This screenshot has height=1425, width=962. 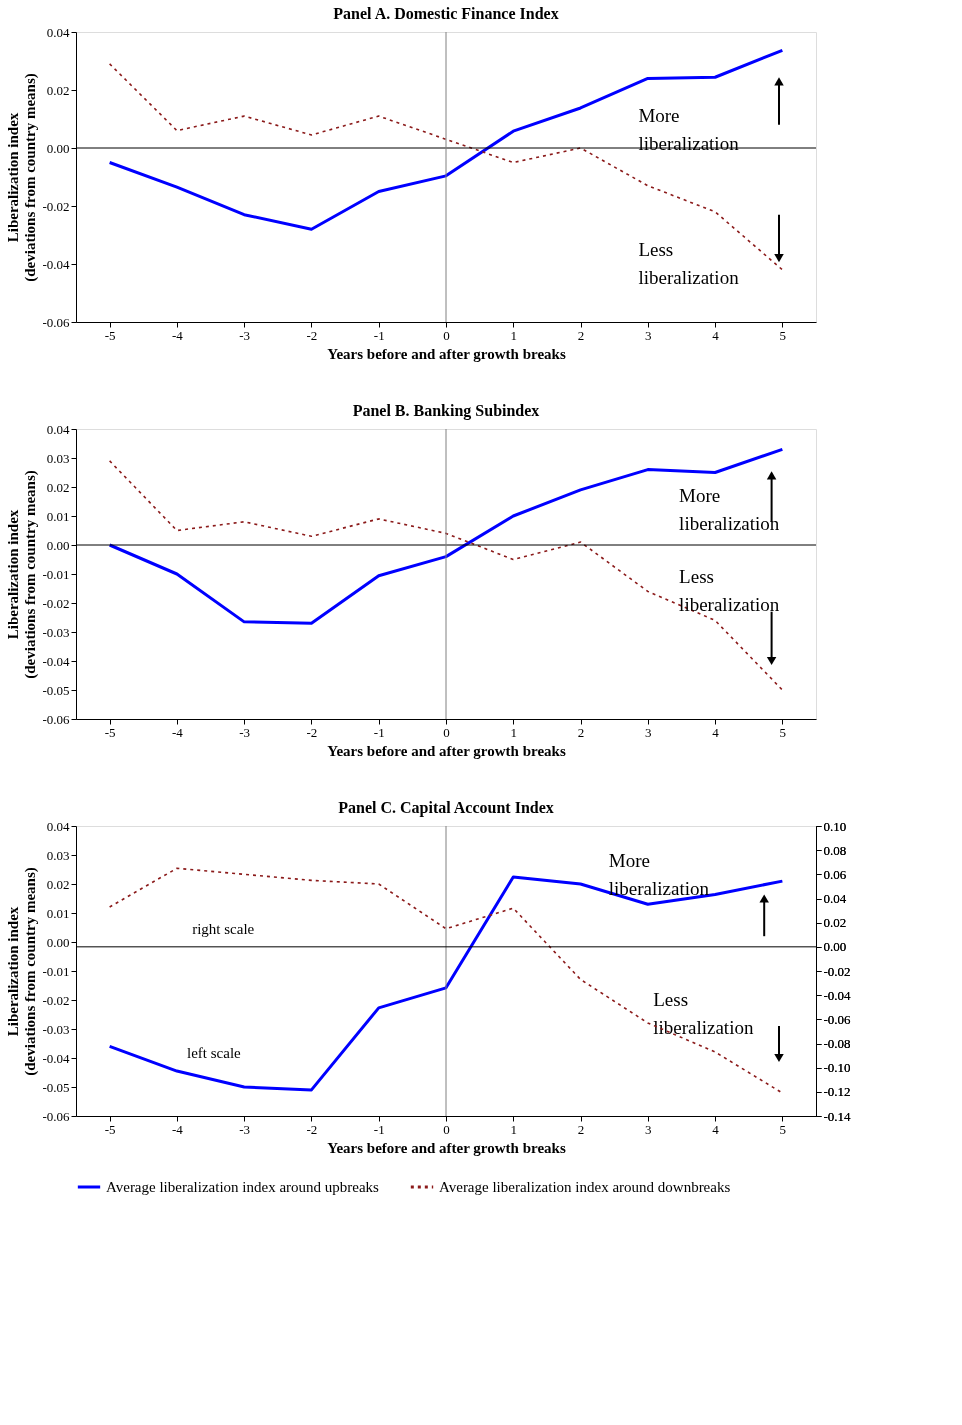 I want to click on y2-tick-label: -0.06, so click(x=837, y=1019).